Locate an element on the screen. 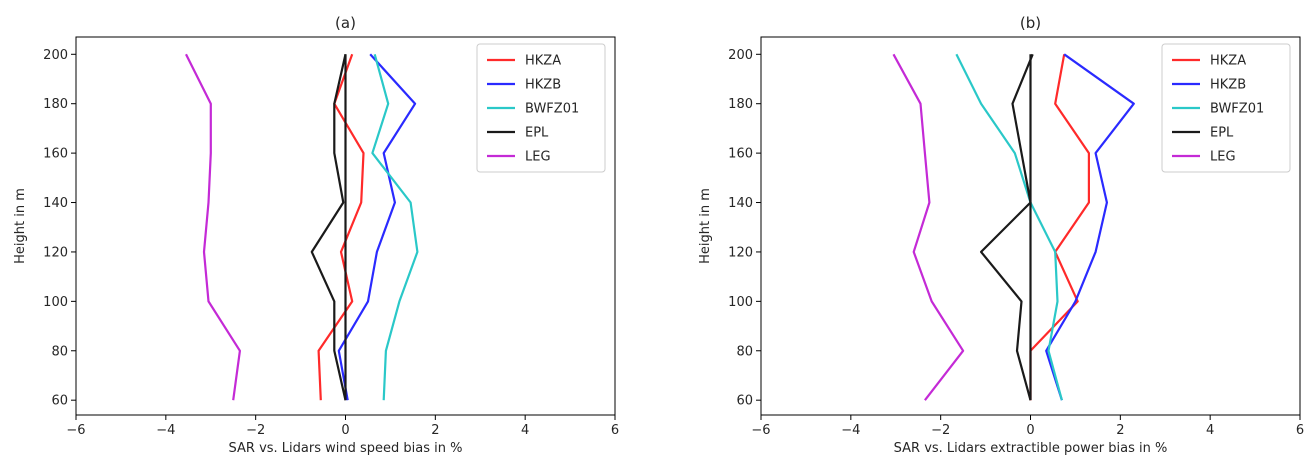  panel-title: (b) is located at coordinates (1030, 23).